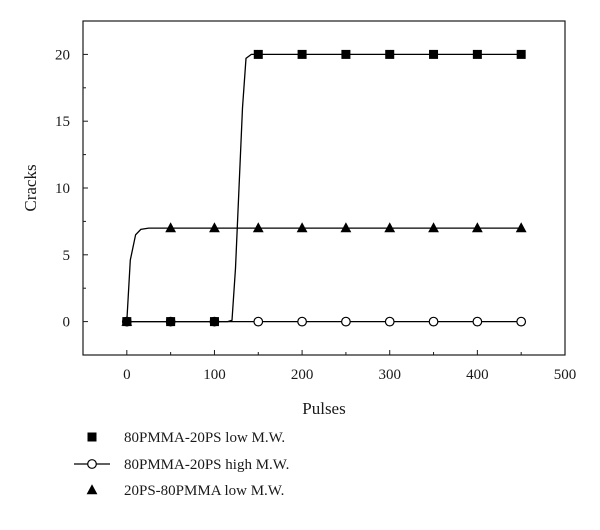  What do you see at coordinates (389, 375) in the screenshot?
I see `x-tick-label: 300` at bounding box center [389, 375].